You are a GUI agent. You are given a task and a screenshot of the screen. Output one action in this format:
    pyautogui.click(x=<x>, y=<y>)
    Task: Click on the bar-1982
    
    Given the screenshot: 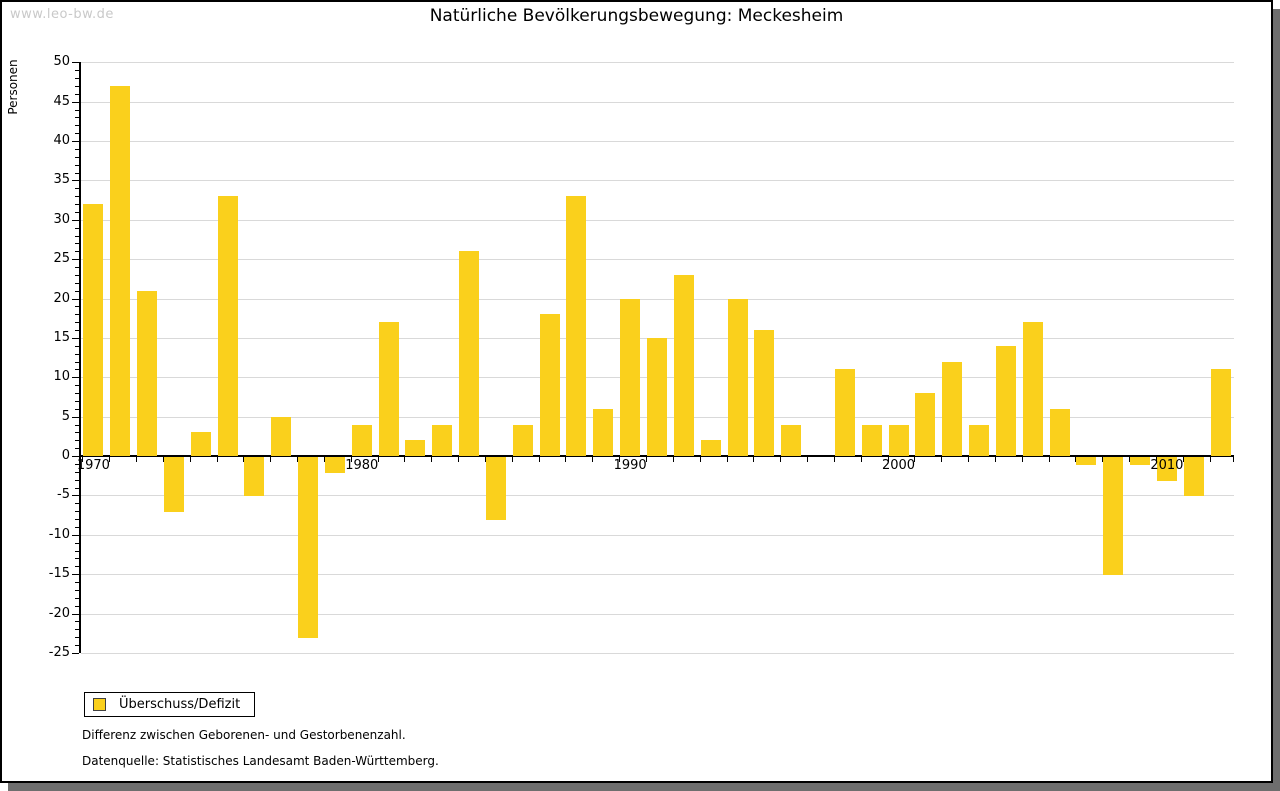 What is the action you would take?
    pyautogui.click(x=415, y=448)
    